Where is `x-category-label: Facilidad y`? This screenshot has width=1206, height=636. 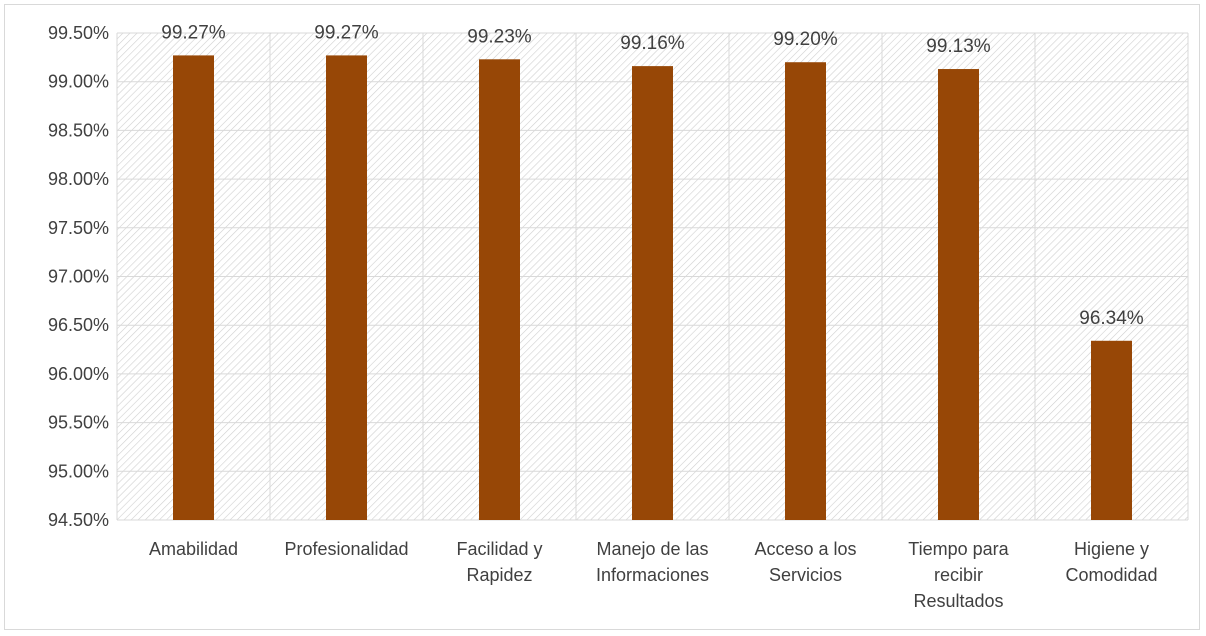 x-category-label: Facilidad y is located at coordinates (499, 549).